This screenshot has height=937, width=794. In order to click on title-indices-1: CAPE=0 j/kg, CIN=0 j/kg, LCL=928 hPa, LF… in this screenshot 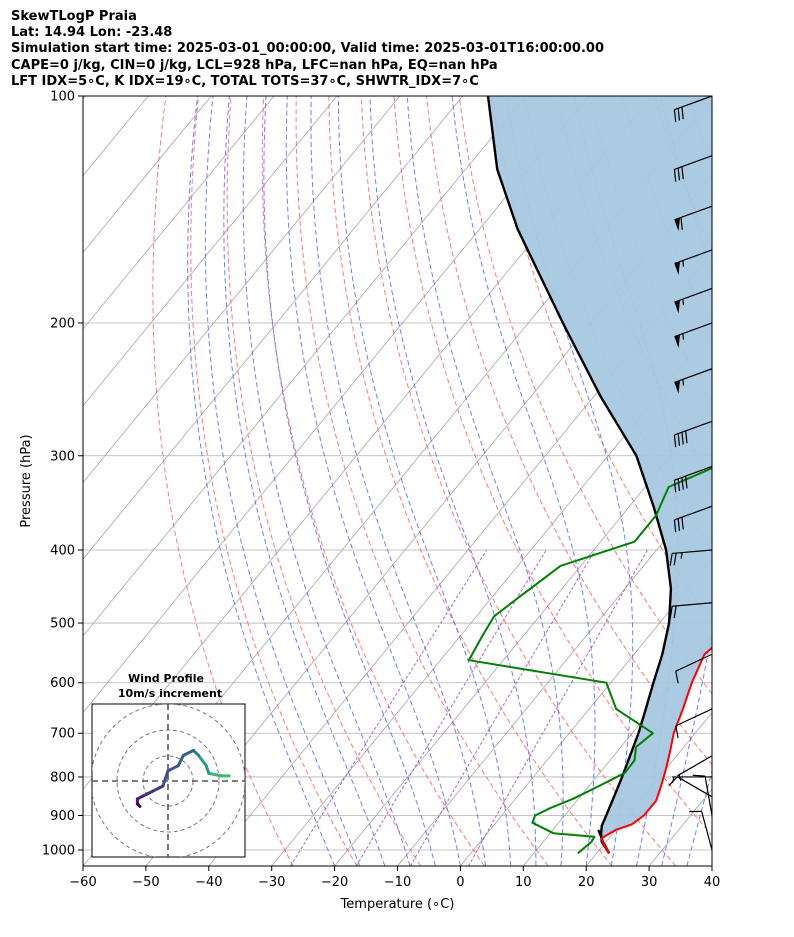, I will do `click(254, 65)`.